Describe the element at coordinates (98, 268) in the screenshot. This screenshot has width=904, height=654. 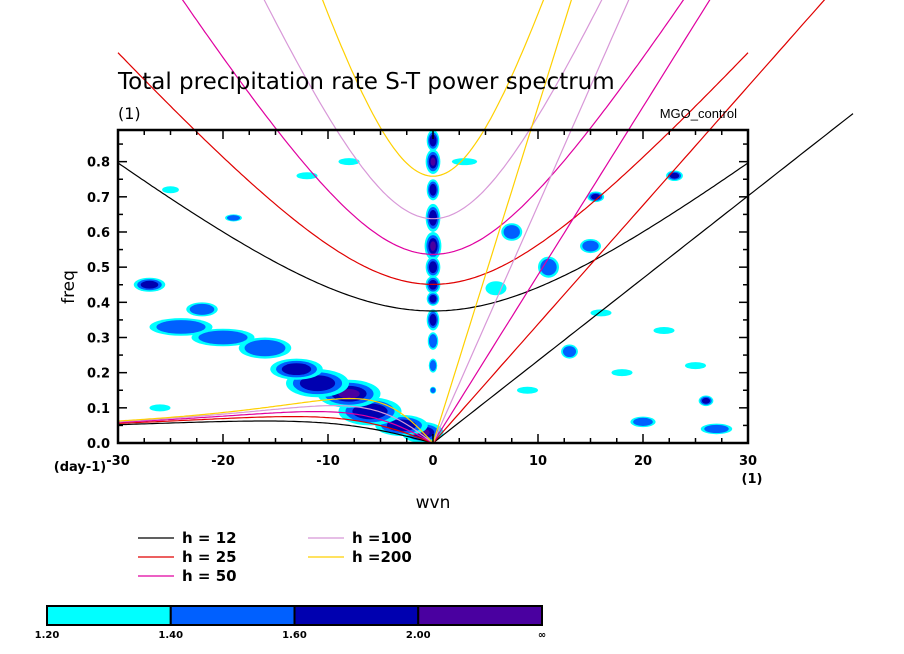
I see `y-tick-label: 0.5` at that location.